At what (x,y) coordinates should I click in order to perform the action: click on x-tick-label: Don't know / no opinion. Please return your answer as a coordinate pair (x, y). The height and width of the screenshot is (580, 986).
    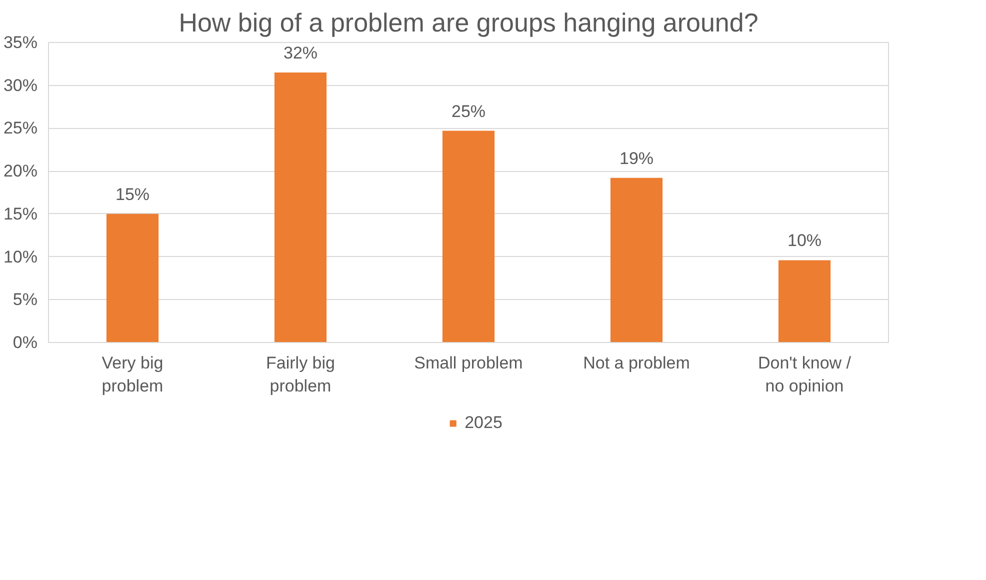
    Looking at the image, I should click on (805, 375).